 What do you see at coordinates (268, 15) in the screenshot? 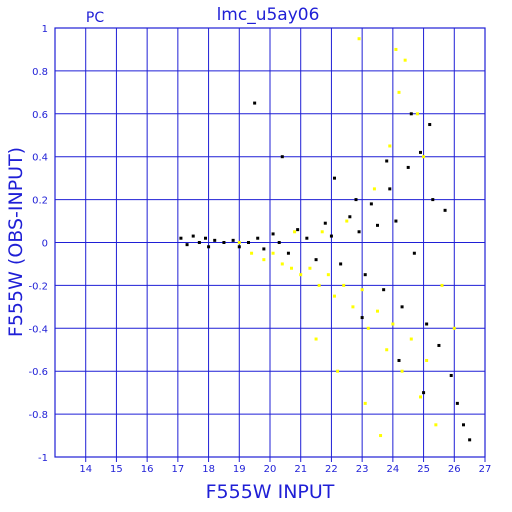
I see `chart-title: lmc_u5ay06` at bounding box center [268, 15].